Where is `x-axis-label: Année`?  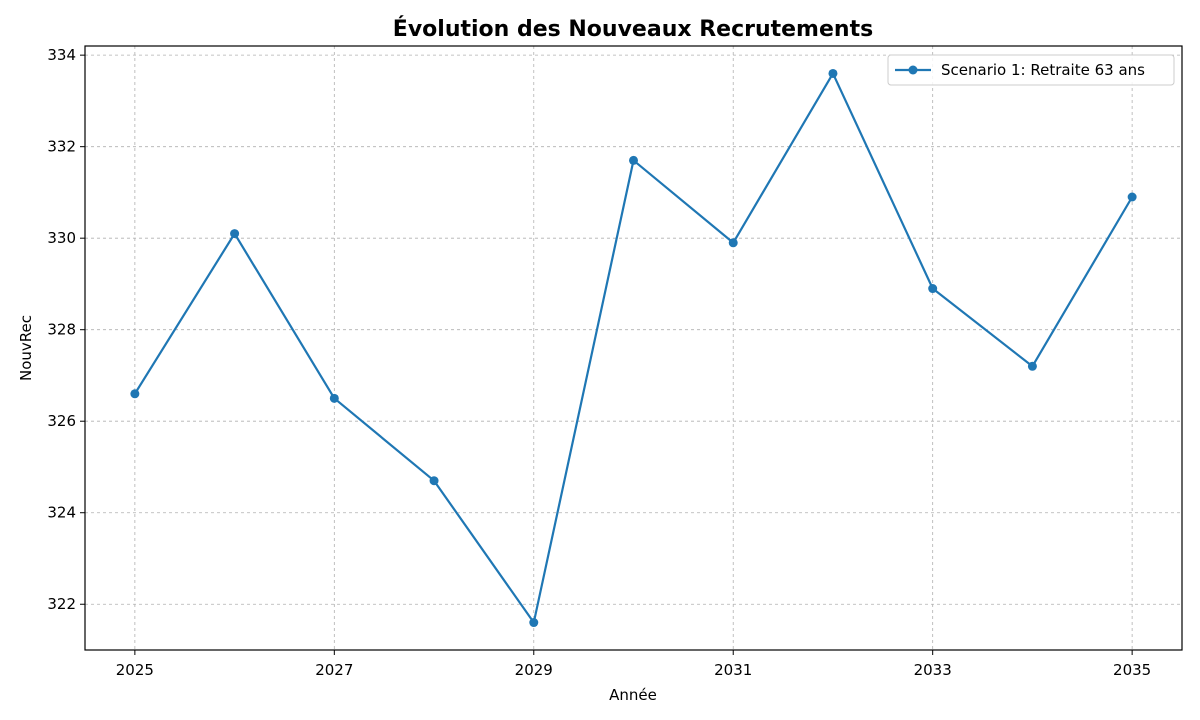 x-axis-label: Année is located at coordinates (633, 695).